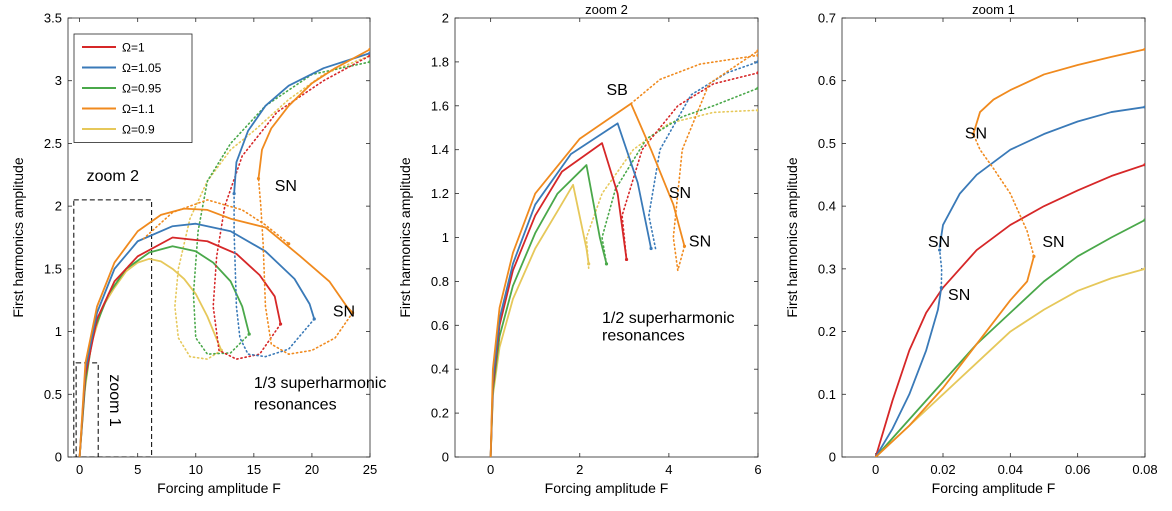 The height and width of the screenshot is (511, 1172). Describe the element at coordinates (53, 268) in the screenshot. I see `y-tick-label: 1.5` at that location.